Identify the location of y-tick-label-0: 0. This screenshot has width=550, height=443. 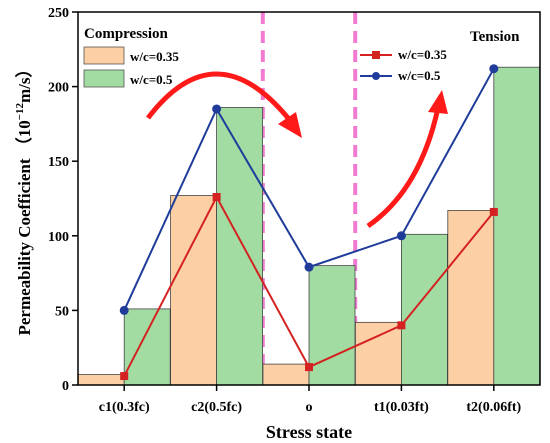
(65, 386).